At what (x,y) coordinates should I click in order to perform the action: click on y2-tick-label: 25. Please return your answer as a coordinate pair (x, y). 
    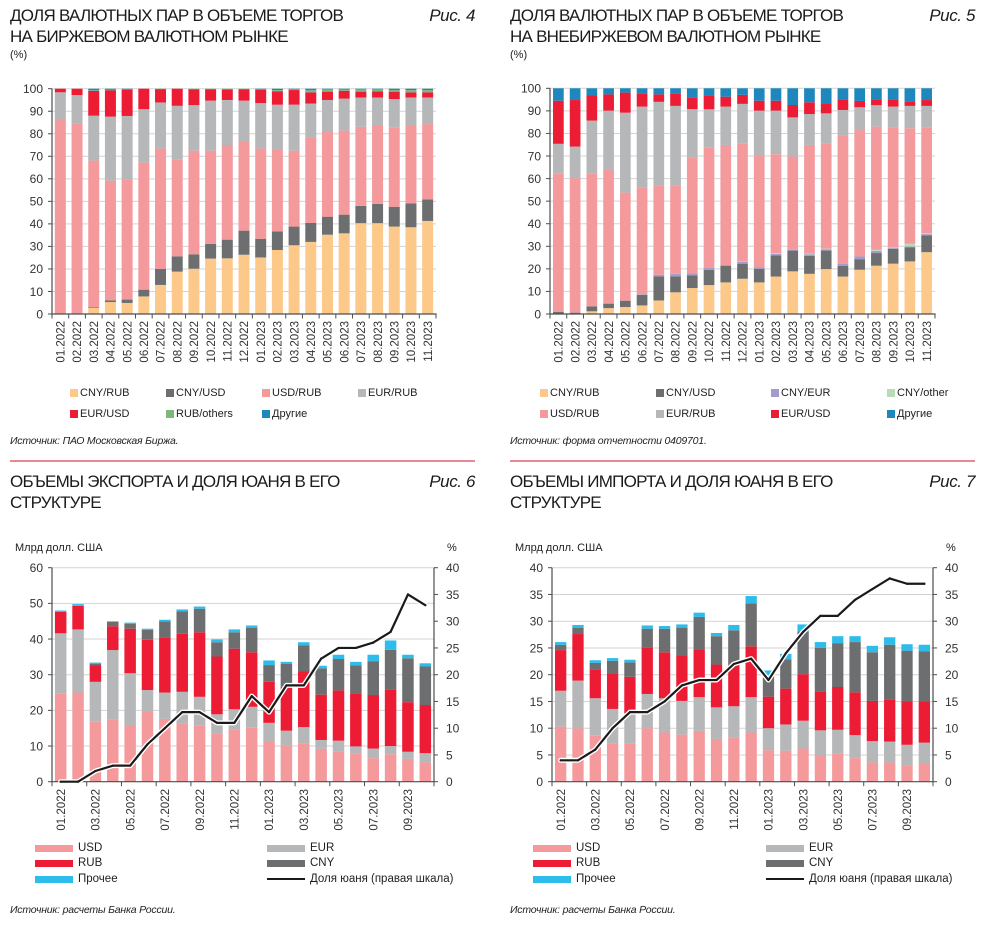
    Looking at the image, I should click on (952, 648).